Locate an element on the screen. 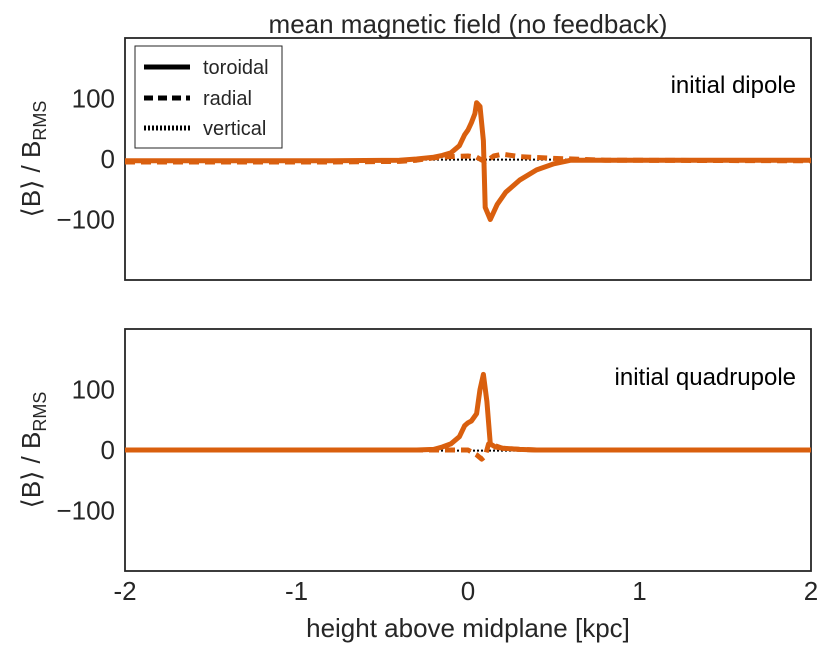 The width and height of the screenshot is (830, 653). legend-label-vertical: vertical is located at coordinates (234, 129).